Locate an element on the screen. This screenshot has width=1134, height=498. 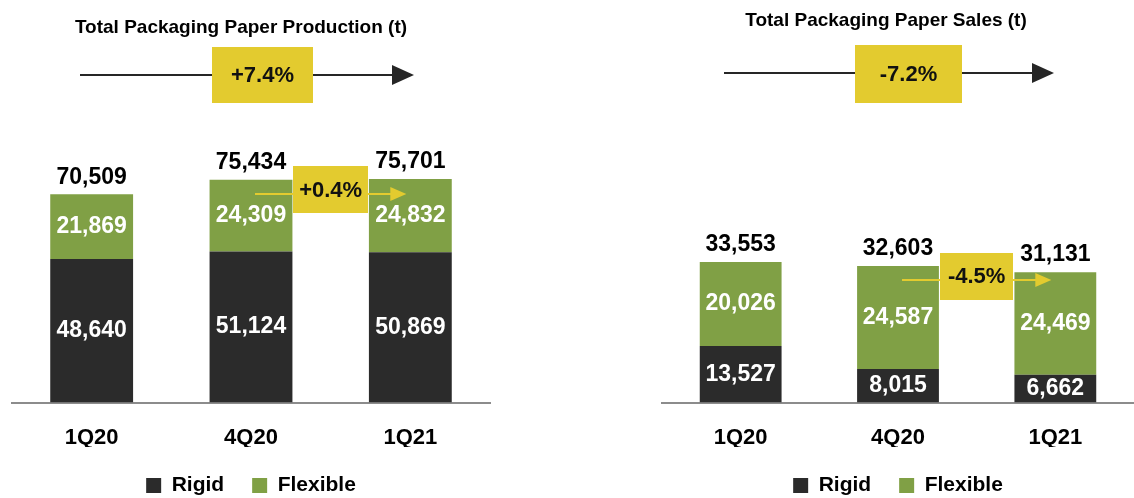
callout-box: +7.4% is located at coordinates (262, 75).